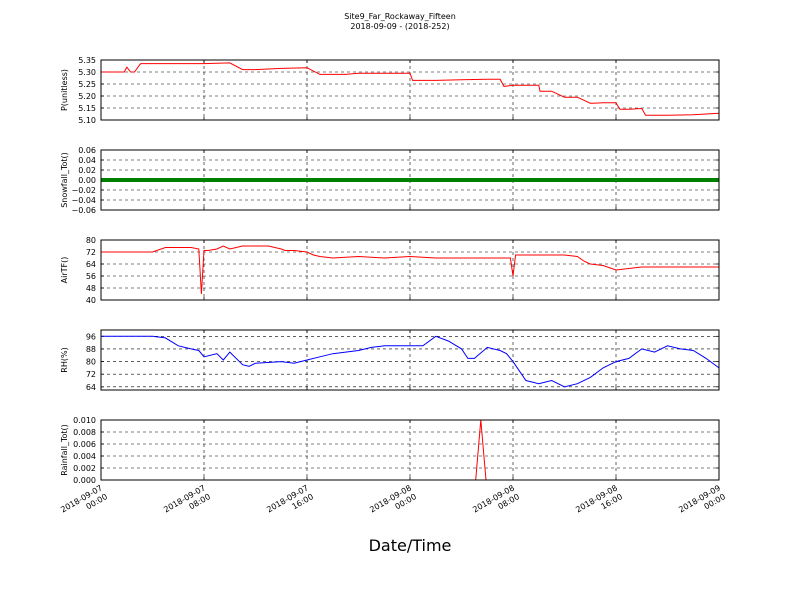 The width and height of the screenshot is (800, 600). What do you see at coordinates (87, 180) in the screenshot?
I see `y-tick-label: 0.00` at bounding box center [87, 180].